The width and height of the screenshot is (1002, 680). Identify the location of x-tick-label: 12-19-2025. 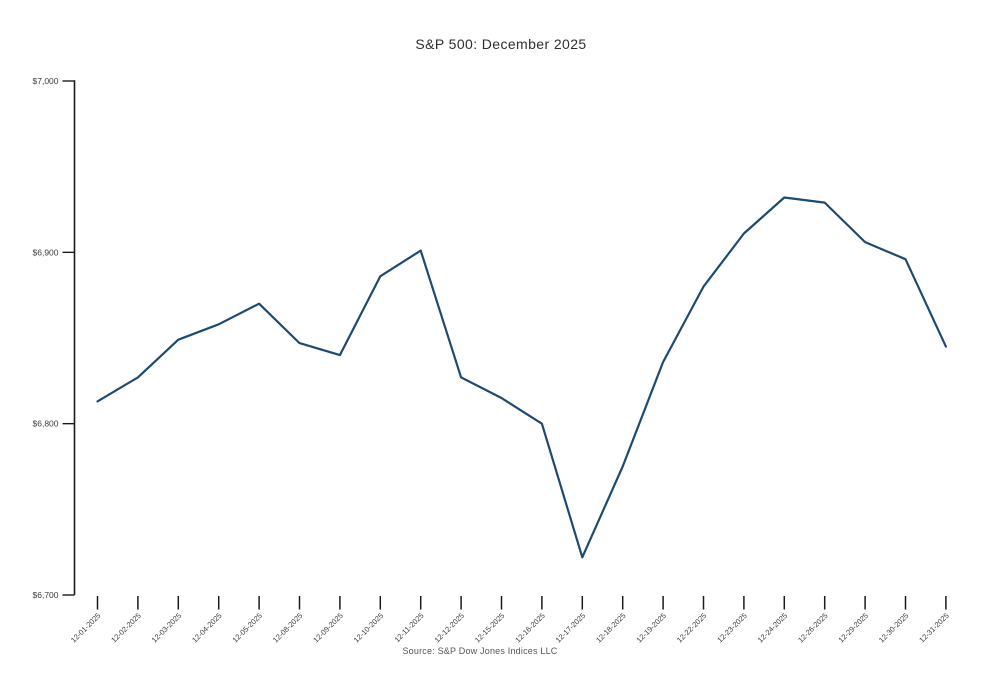
(651, 627).